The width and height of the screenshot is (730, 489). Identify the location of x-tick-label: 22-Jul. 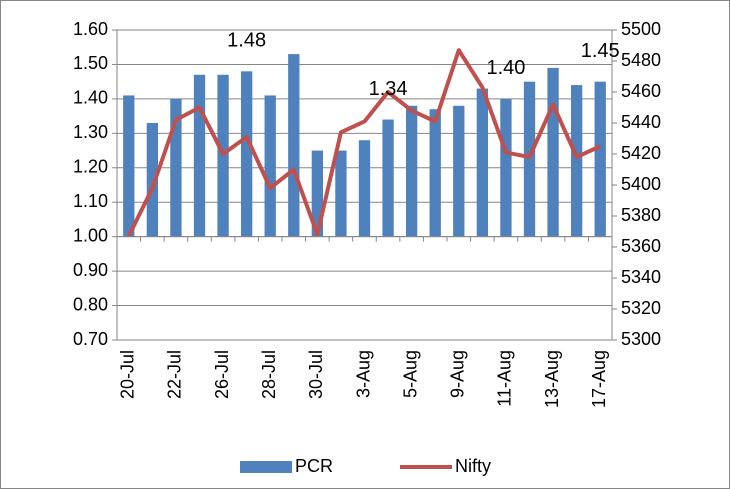
(175, 374).